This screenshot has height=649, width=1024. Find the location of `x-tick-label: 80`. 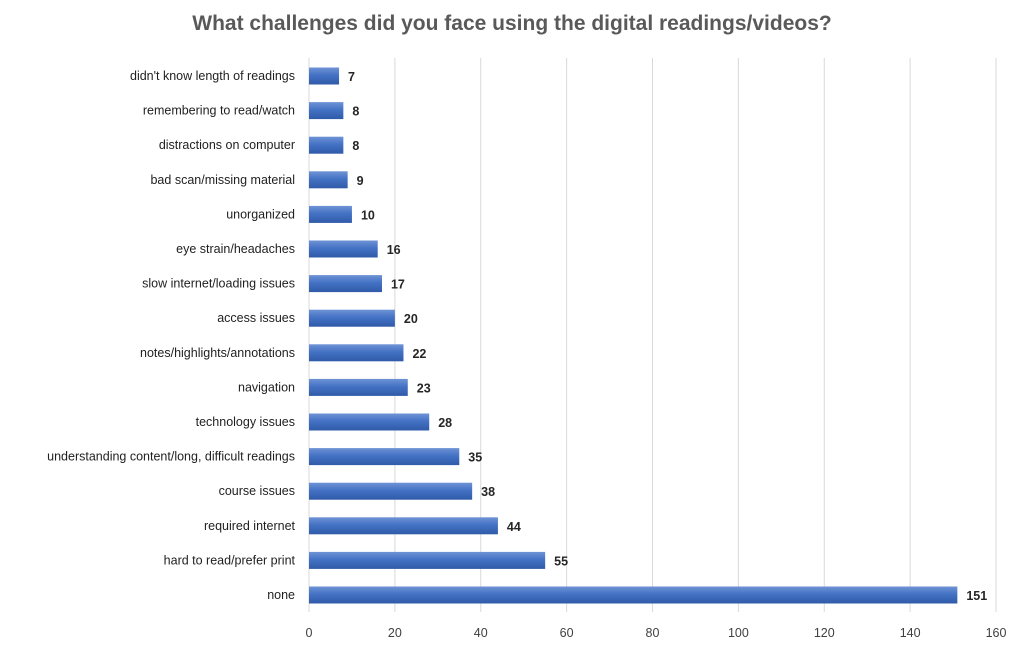

x-tick-label: 80 is located at coordinates (653, 633).